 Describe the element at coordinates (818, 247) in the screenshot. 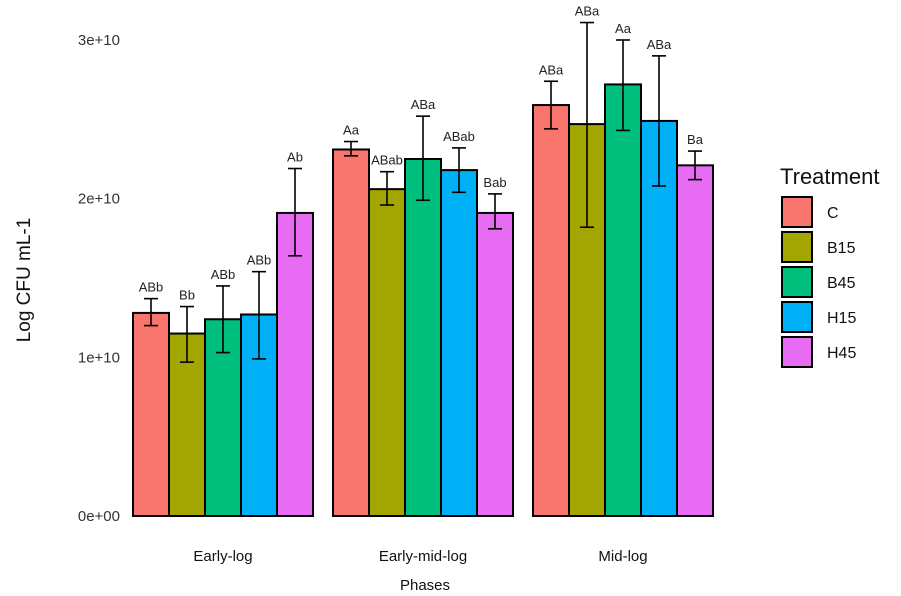

I see `legend-item-B15: B15` at that location.